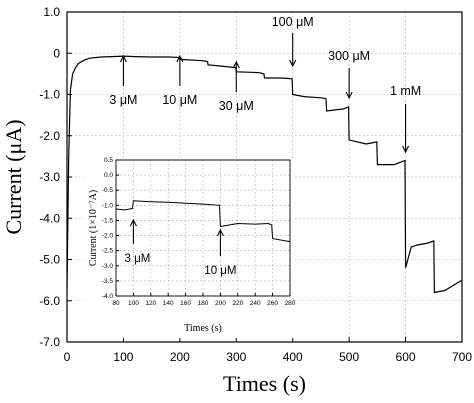  I want to click on inset-annotation-label: 10 μM, so click(220, 271).